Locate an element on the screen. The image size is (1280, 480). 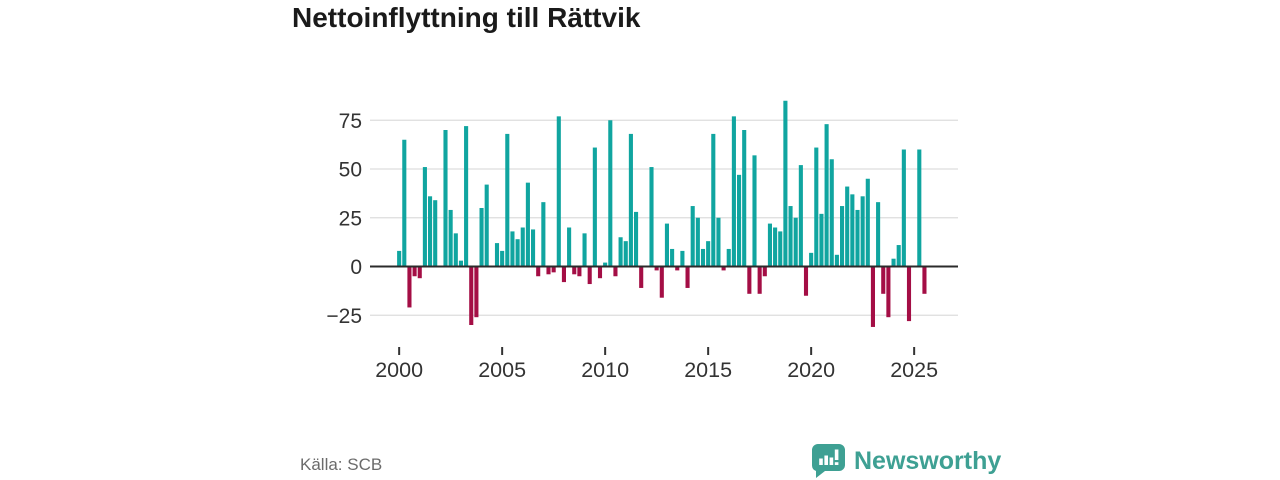
bar-2003-Q1 is located at coordinates (460, 263).